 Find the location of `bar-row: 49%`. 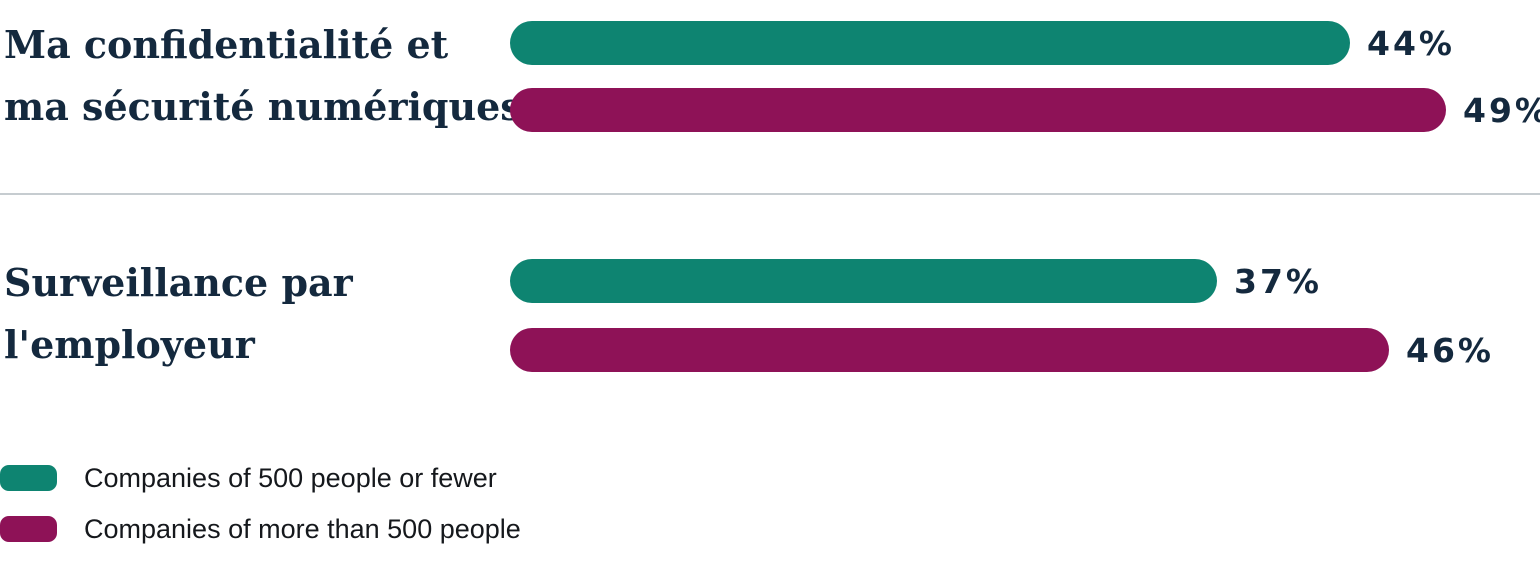

bar-row: 49% is located at coordinates (1025, 110).